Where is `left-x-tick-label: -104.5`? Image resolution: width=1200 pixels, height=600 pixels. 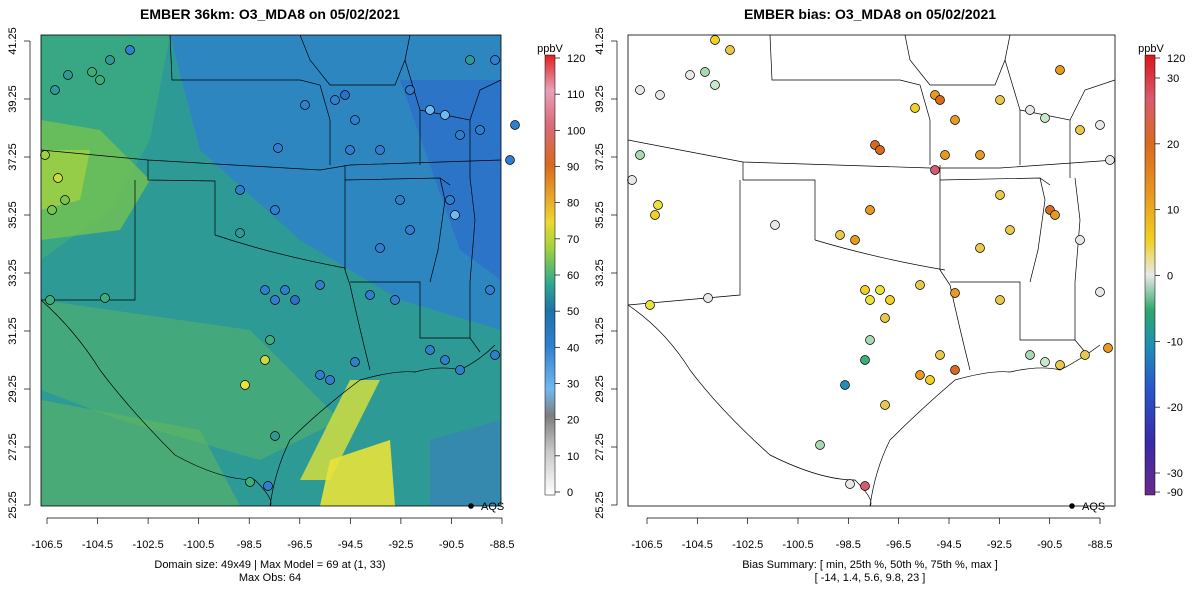 left-x-tick-label: -104.5 is located at coordinates (97, 545).